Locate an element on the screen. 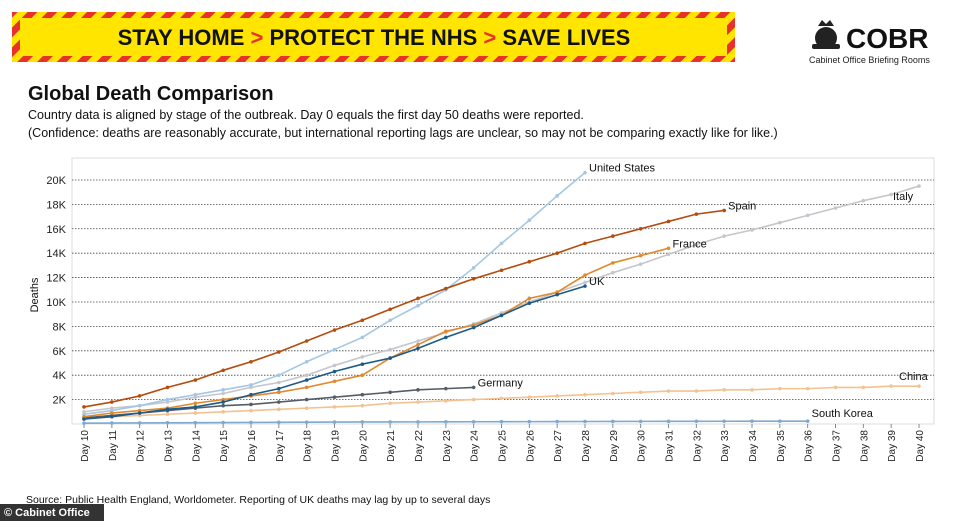 This screenshot has height=521, width=960. x-tick-label: Day 15 is located at coordinates (224, 446).